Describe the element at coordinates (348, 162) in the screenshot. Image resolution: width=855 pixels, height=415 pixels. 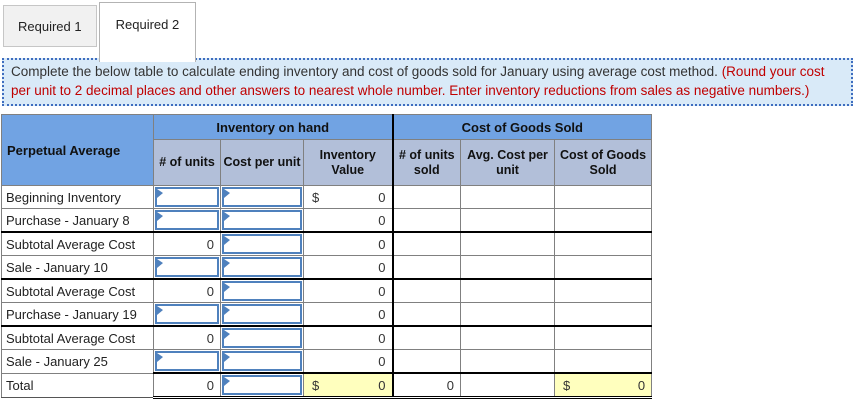
I see `column-header-inventory-value: Inventory Value` at that location.